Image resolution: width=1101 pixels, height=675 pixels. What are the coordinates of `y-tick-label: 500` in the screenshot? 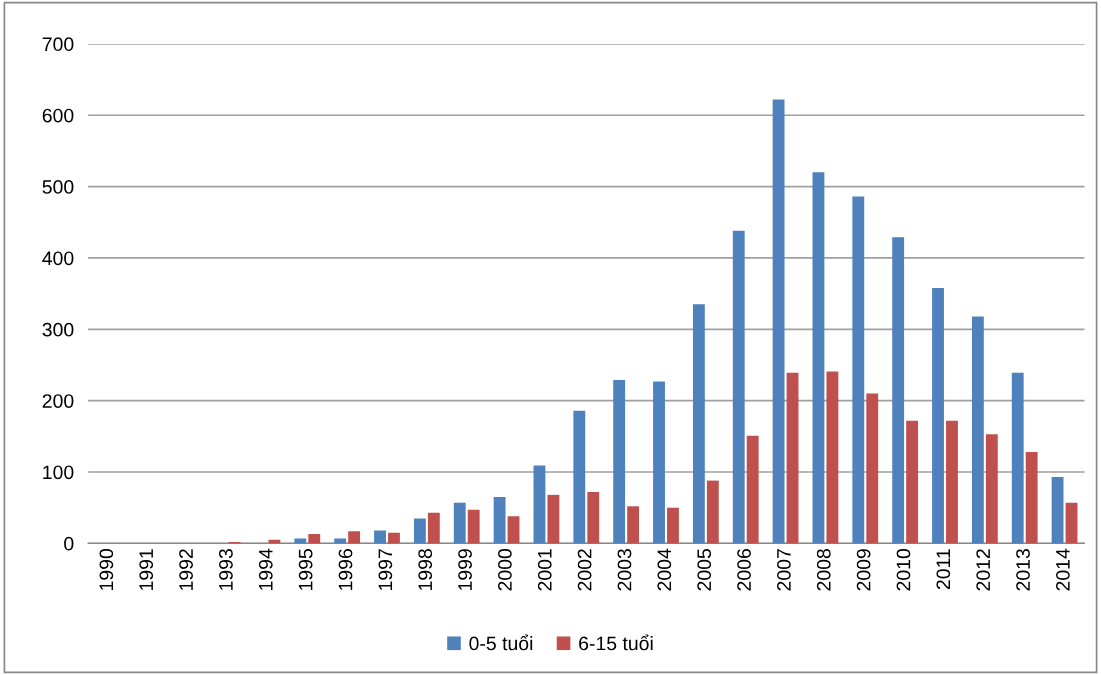 It's located at (58, 187).